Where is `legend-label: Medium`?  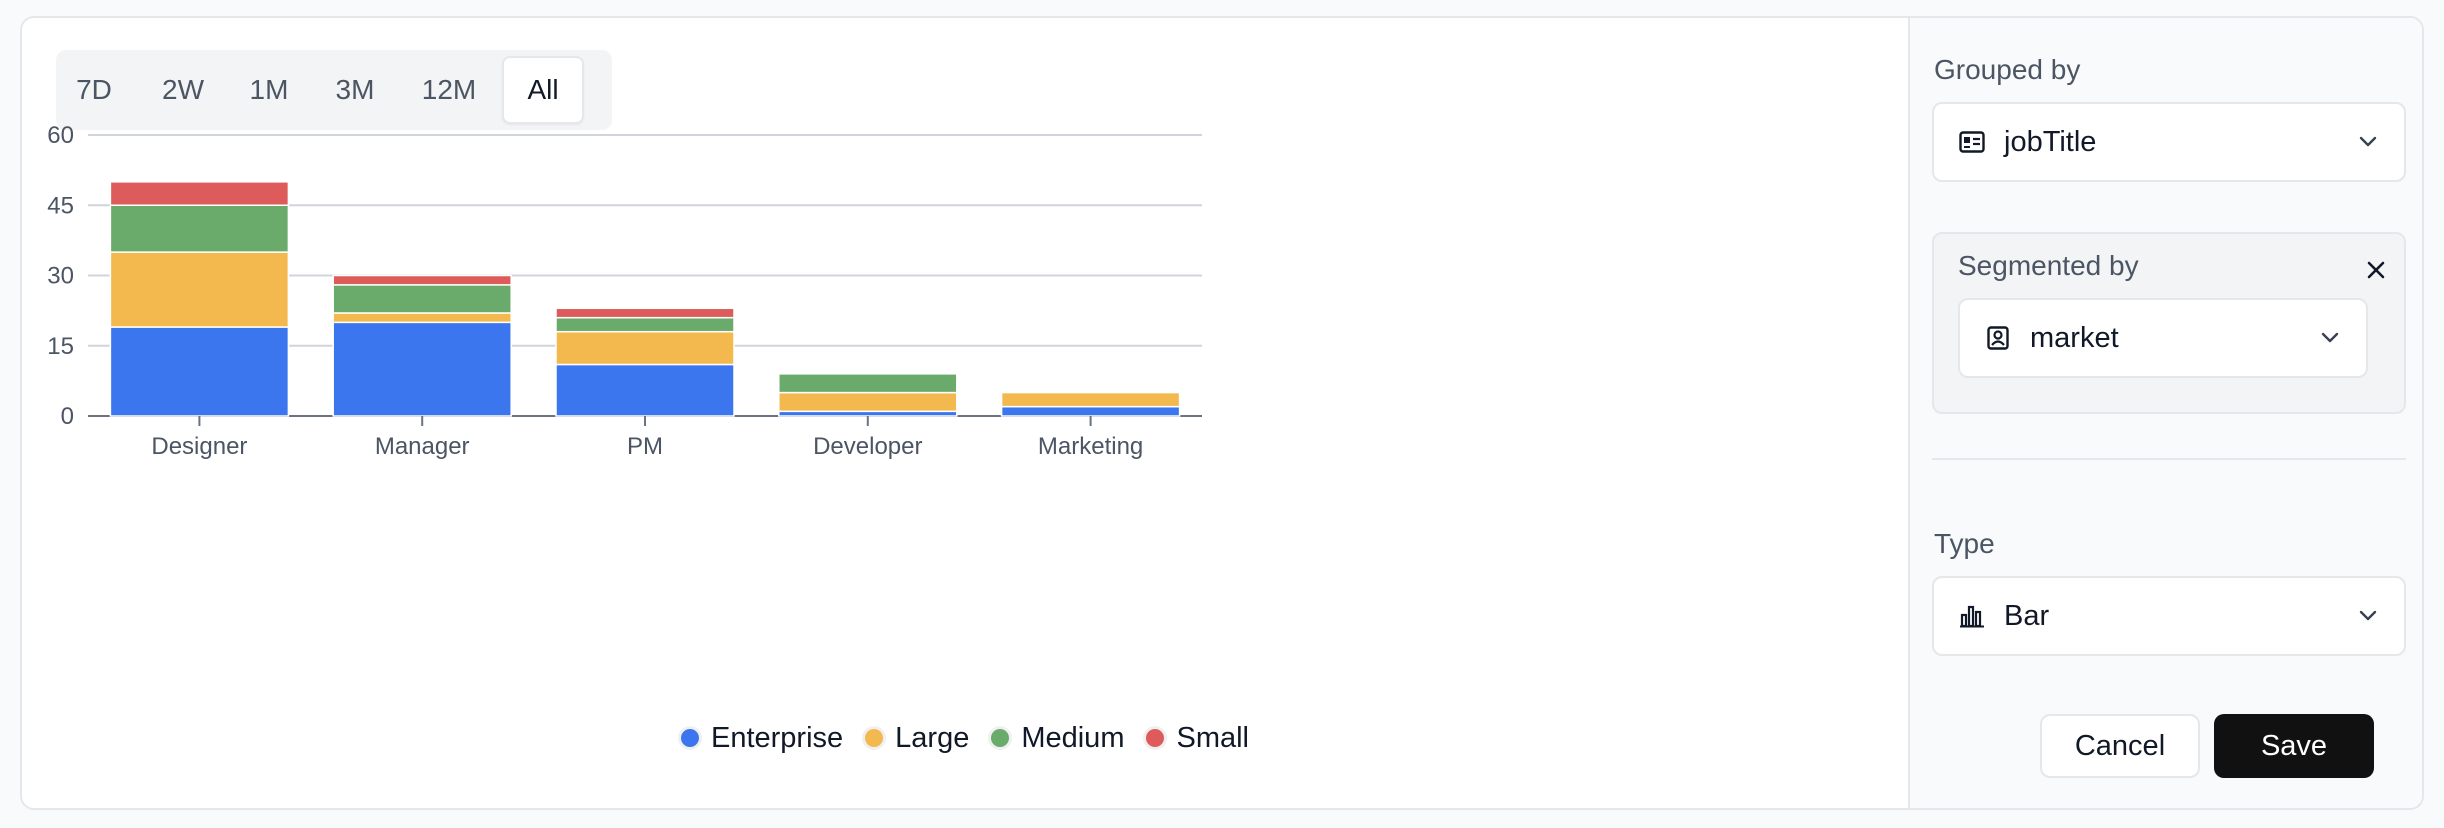
legend-label: Medium is located at coordinates (1073, 737).